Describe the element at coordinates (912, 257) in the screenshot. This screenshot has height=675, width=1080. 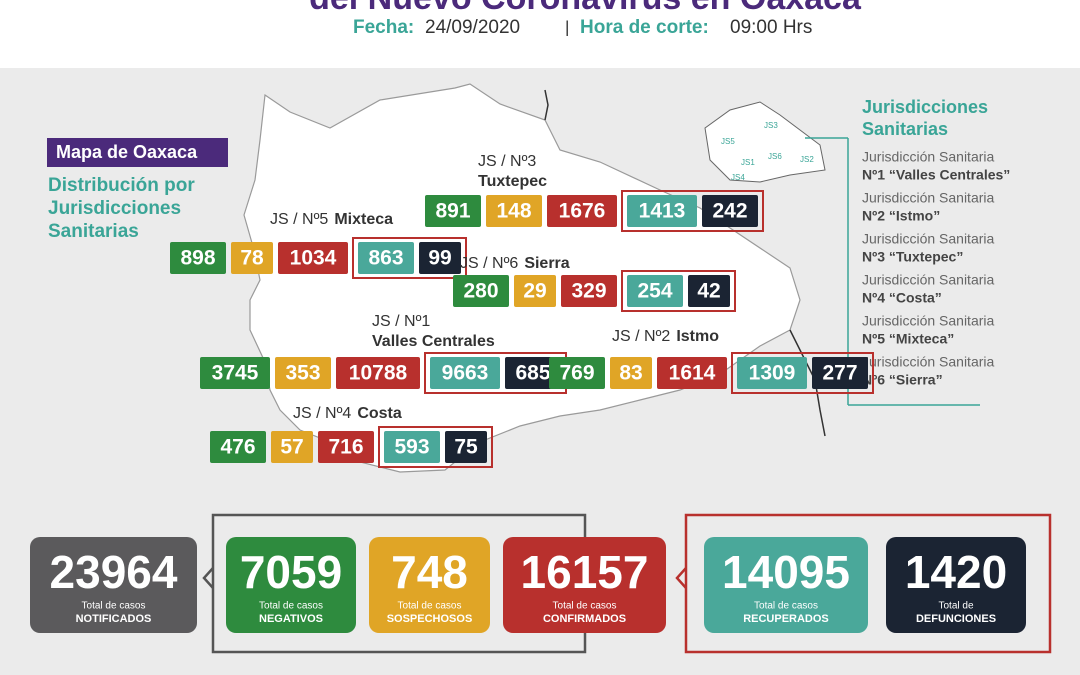
I see `legend-item: Nº3 “Tuxtepec”` at that location.